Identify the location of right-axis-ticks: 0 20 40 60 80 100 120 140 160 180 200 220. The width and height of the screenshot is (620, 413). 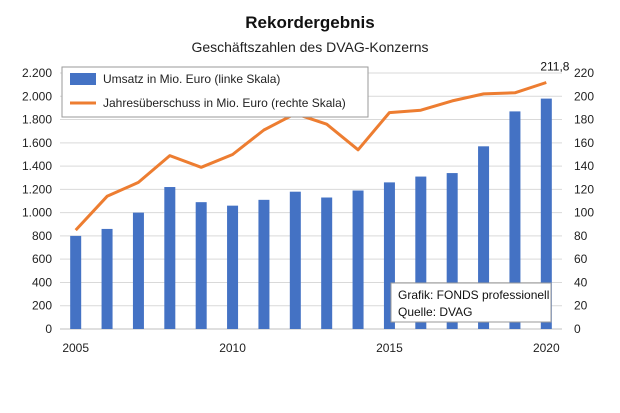
(584, 201).